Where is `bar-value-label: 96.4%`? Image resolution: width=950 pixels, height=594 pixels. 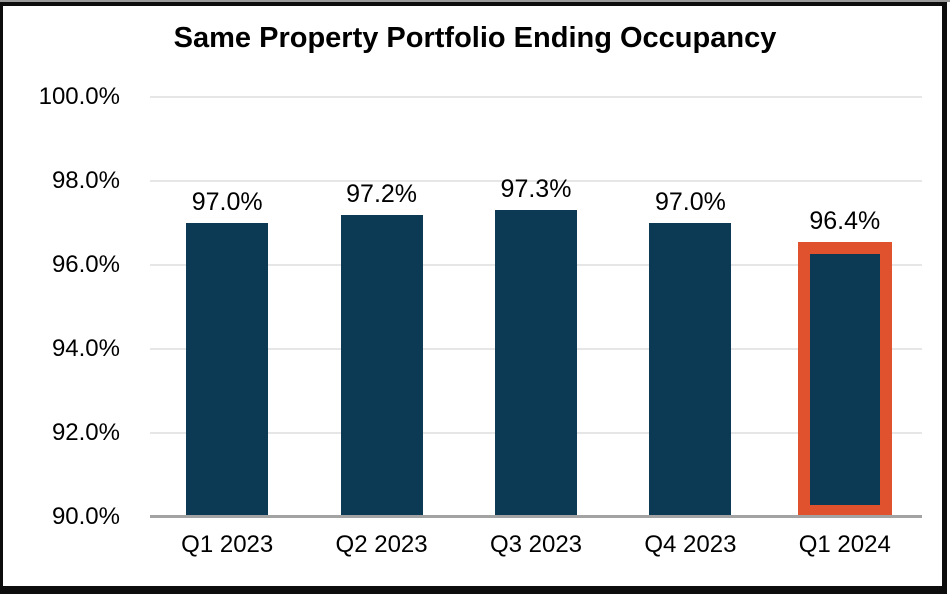 bar-value-label: 96.4% is located at coordinates (845, 221).